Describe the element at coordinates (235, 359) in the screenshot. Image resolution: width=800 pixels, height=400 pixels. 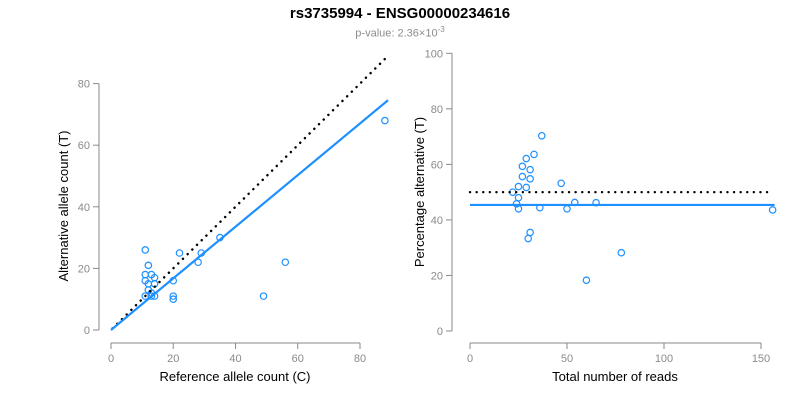
I see `x-tick-label: 40` at that location.